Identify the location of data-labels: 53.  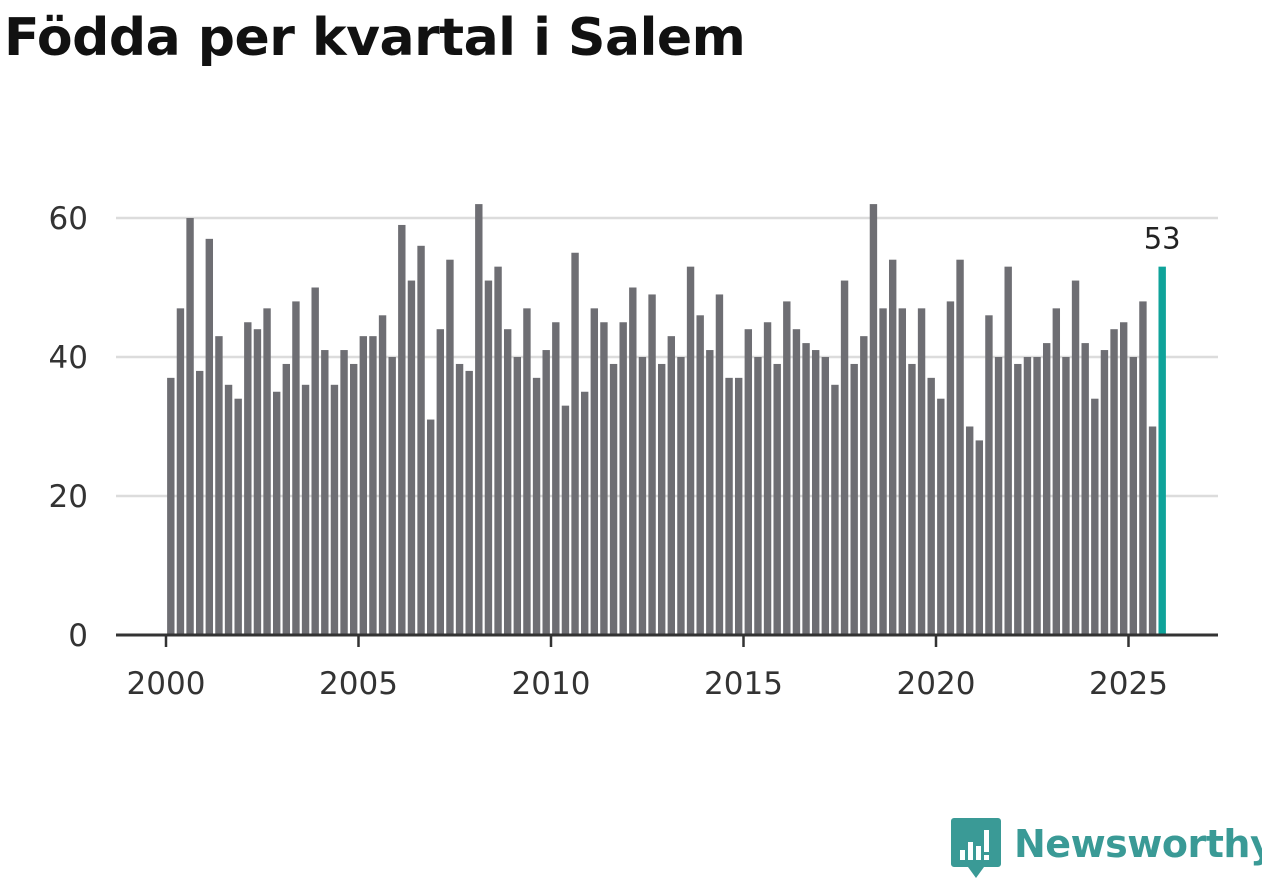
(1162, 239).